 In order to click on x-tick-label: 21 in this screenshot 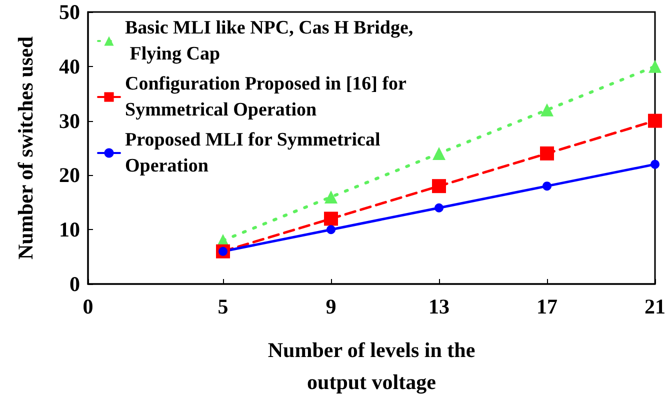, I will do `click(655, 306)`.